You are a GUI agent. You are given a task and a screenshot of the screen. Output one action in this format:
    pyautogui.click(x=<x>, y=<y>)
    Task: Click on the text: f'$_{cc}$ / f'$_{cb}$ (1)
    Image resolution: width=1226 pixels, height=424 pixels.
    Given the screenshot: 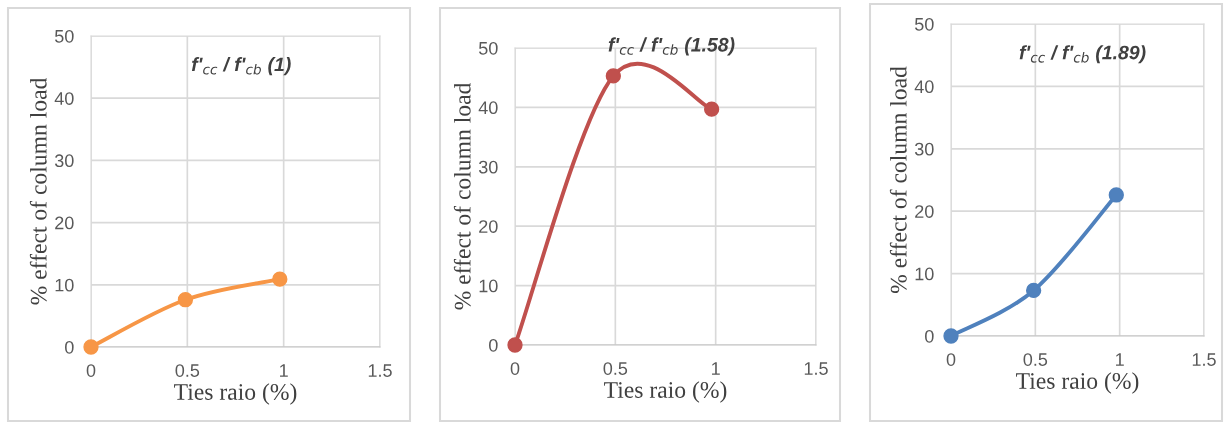 What is the action you would take?
    pyautogui.click(x=241, y=66)
    